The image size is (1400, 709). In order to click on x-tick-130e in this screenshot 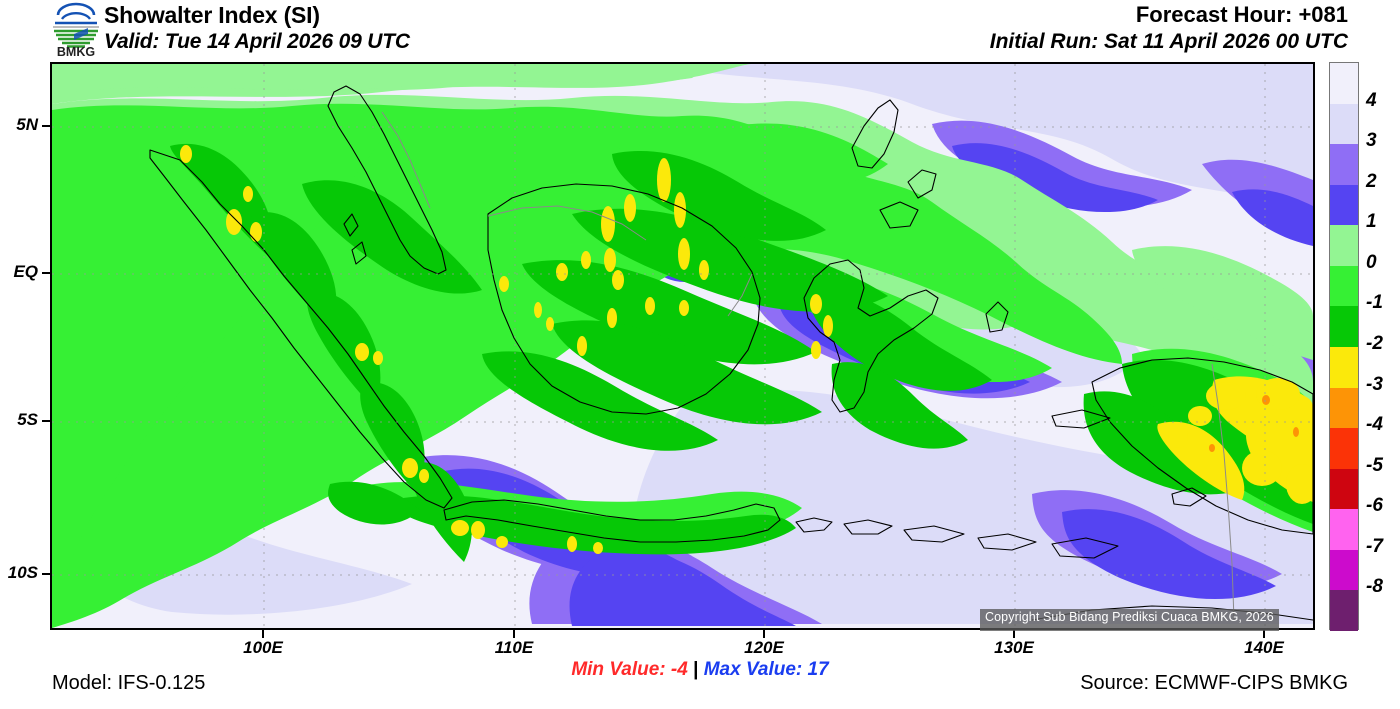, I will do `click(1014, 634)`.